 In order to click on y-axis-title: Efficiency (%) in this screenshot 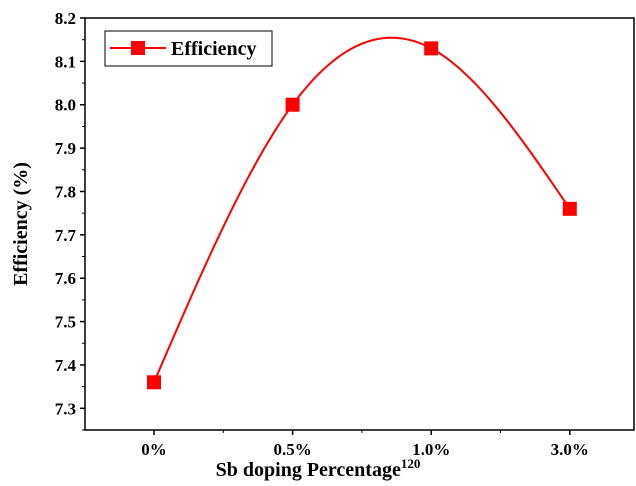, I will do `click(21, 224)`.